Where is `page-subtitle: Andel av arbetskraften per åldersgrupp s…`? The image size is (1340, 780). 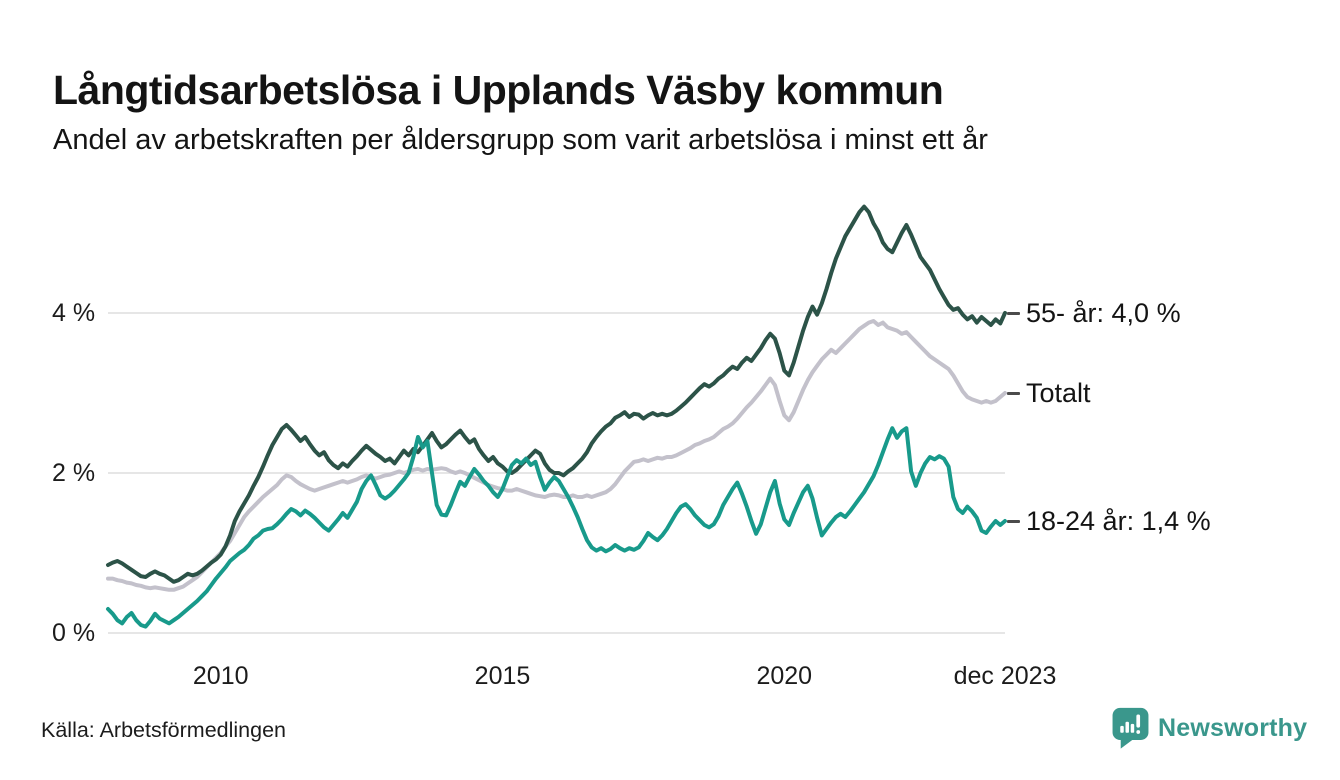 page-subtitle: Andel av arbetskraften per åldersgrupp s… is located at coordinates (520, 140).